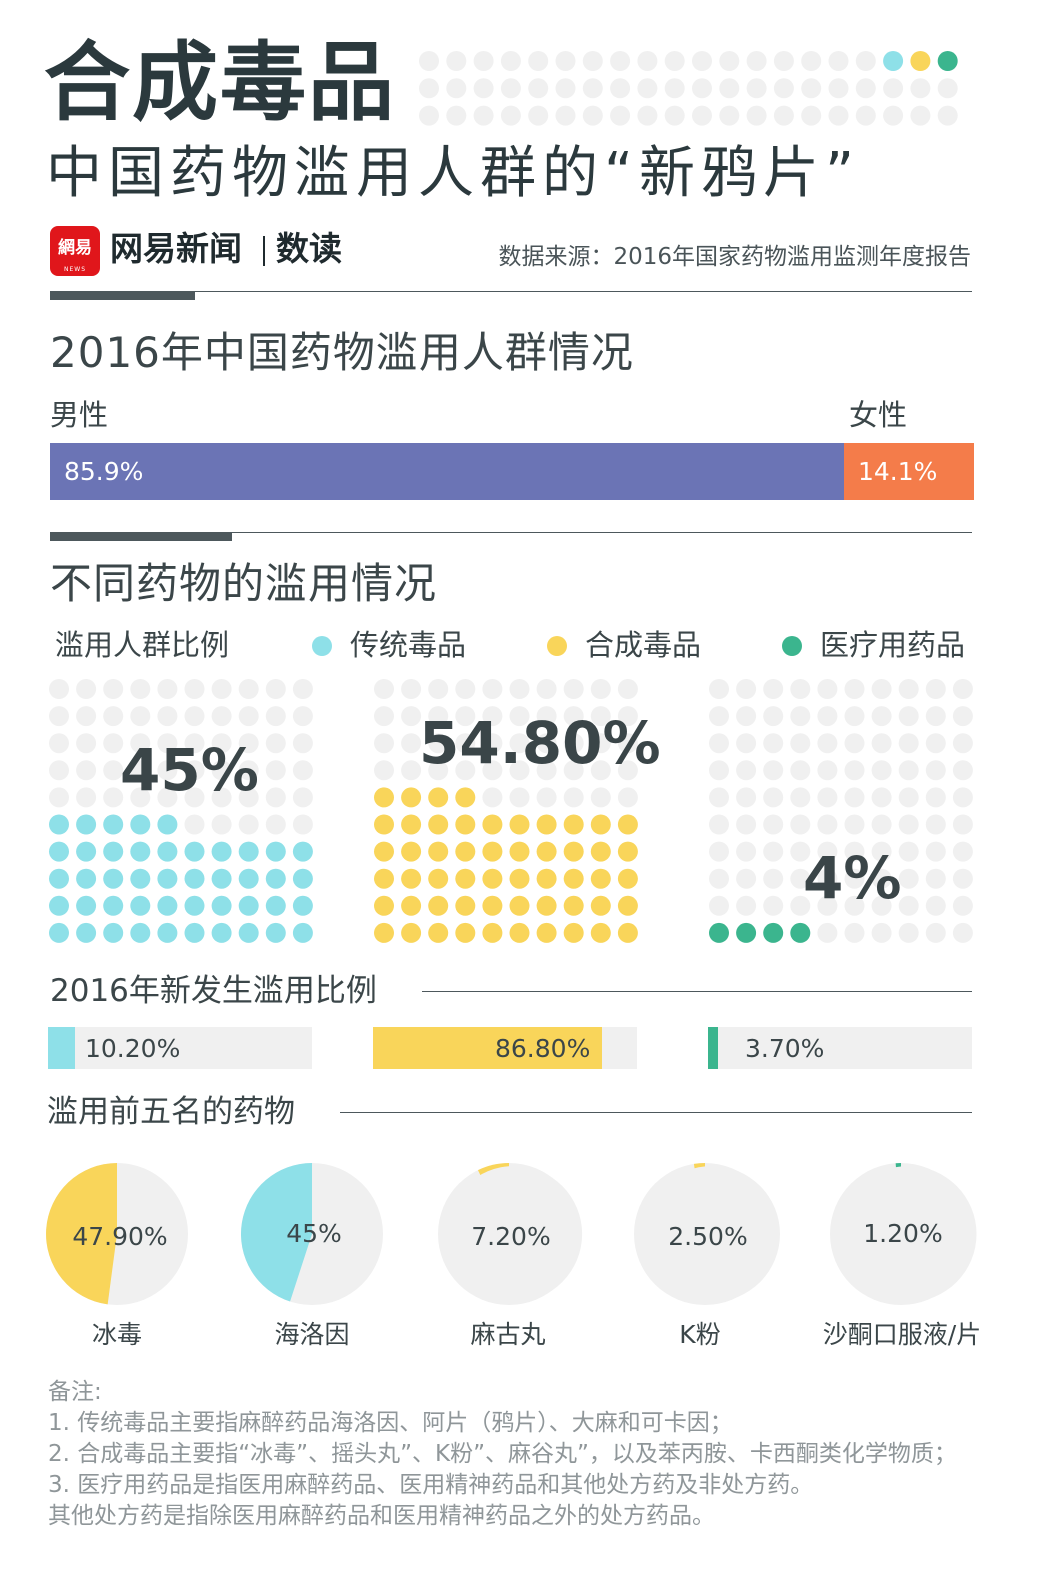 This screenshot has width=1037, height=1574. I want to click on new-bar-synthetic: 86.80%, so click(505, 1048).